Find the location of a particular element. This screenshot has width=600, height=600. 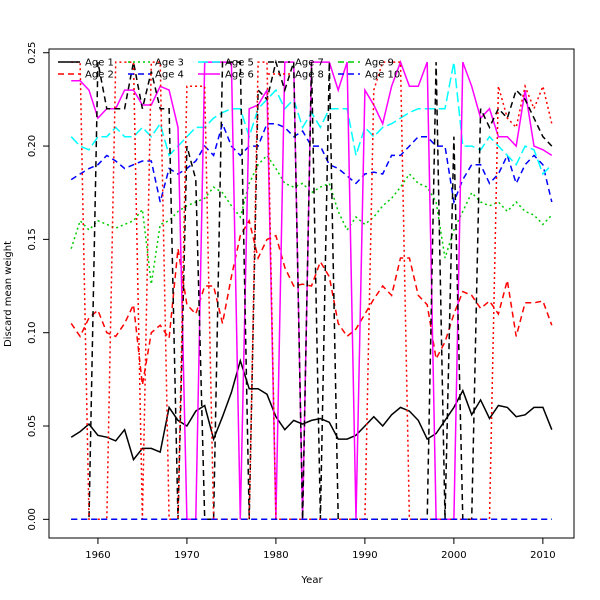

legend-item-age-1: Age 1 is located at coordinates (86, 63).